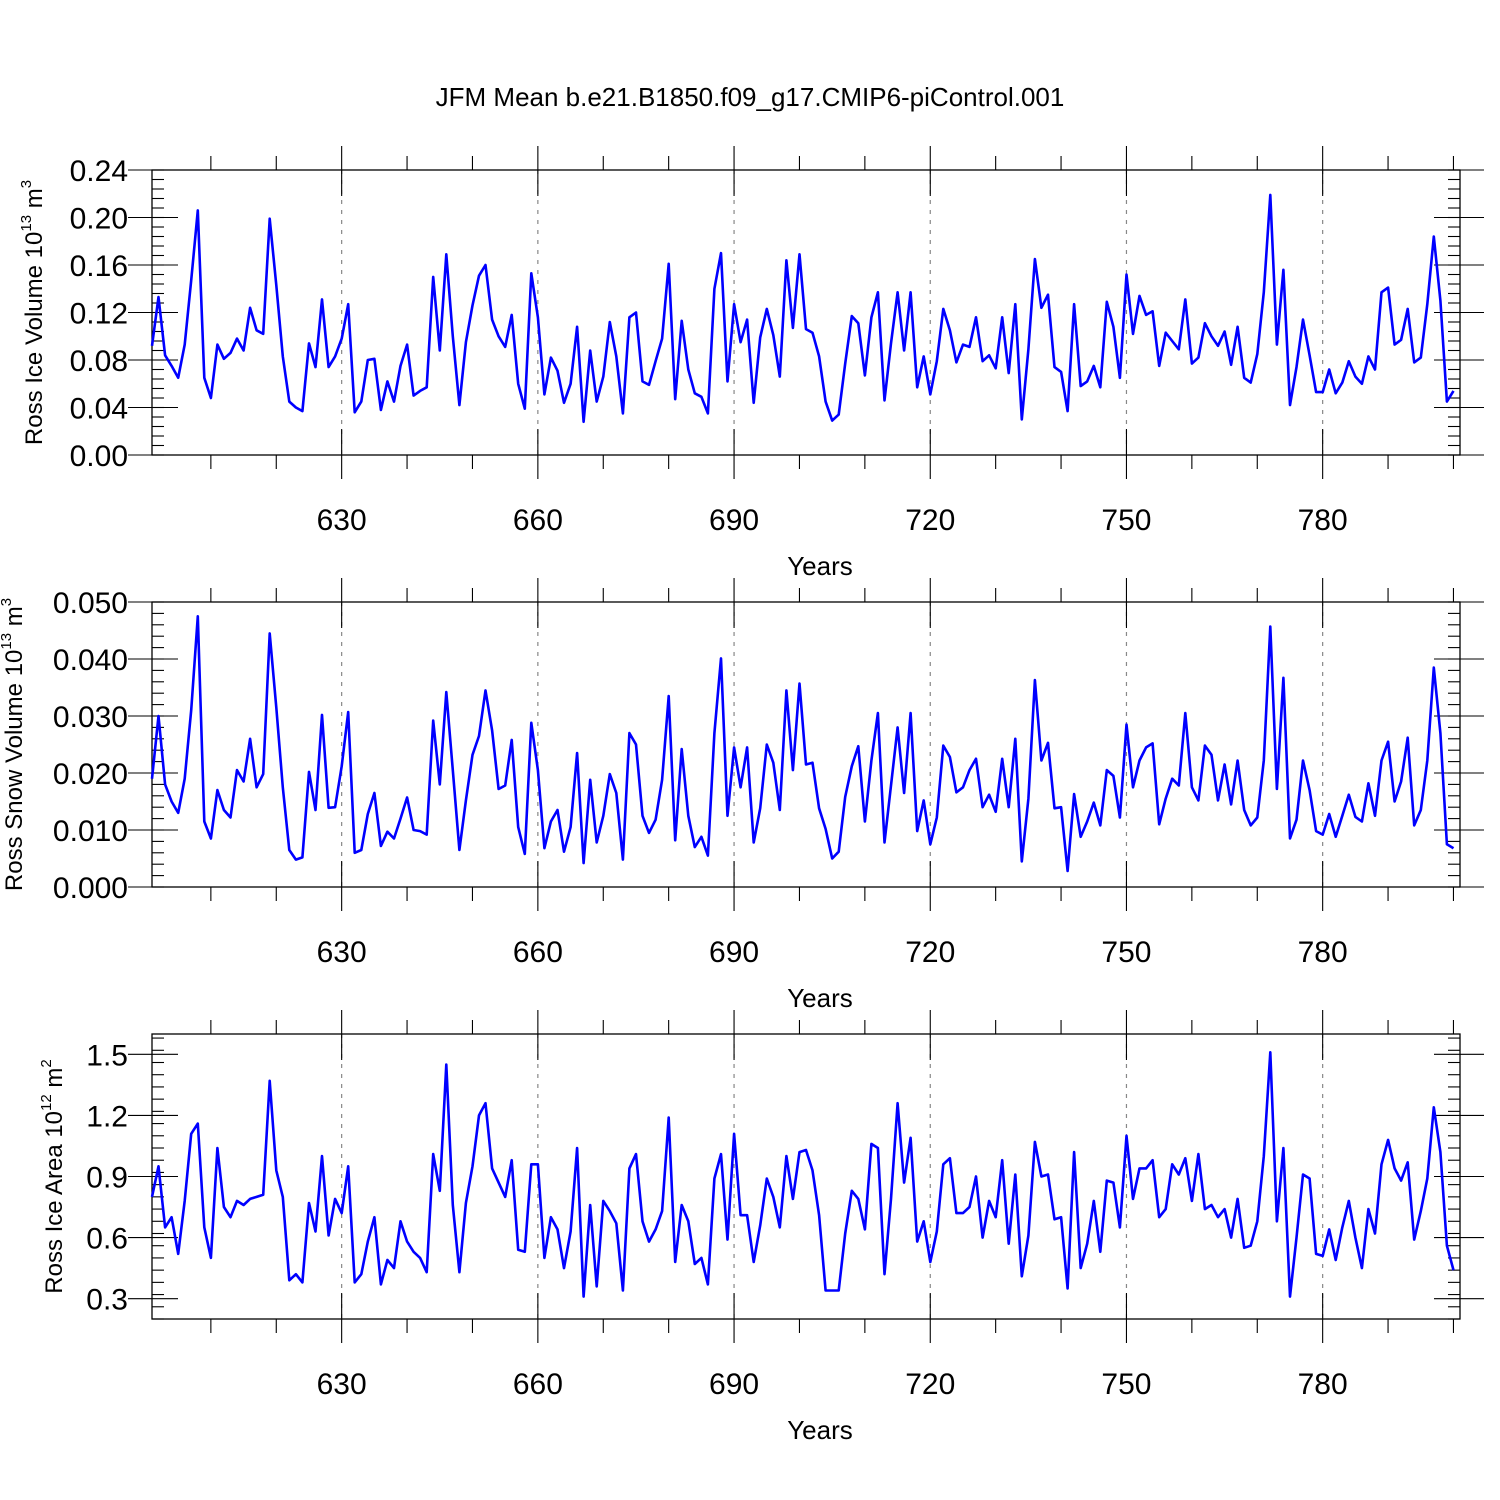 The image size is (1500, 1500). I want to click on y-tick-label-ice-volume: 0.12, so click(99, 314).